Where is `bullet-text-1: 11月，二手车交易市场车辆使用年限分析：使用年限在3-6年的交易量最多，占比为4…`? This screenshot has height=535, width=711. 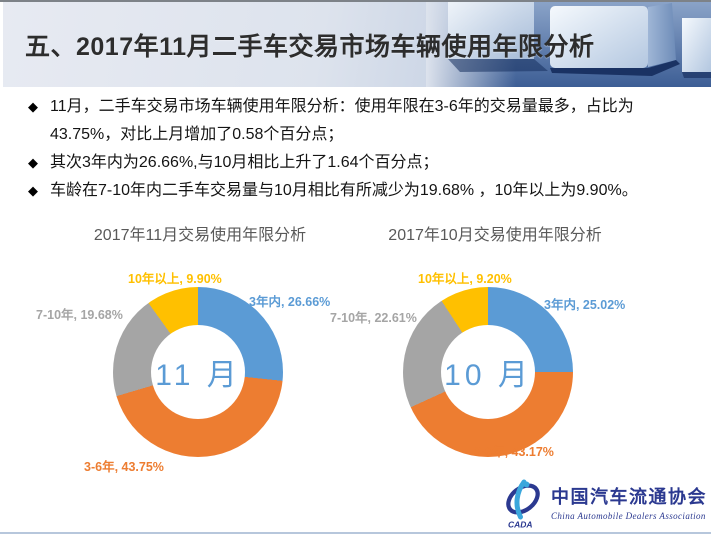 bullet-text-1: 11月，二手车交易市场车辆使用年限分析：使用年限在3-6年的交易量最多，占比为4… is located at coordinates (342, 120).